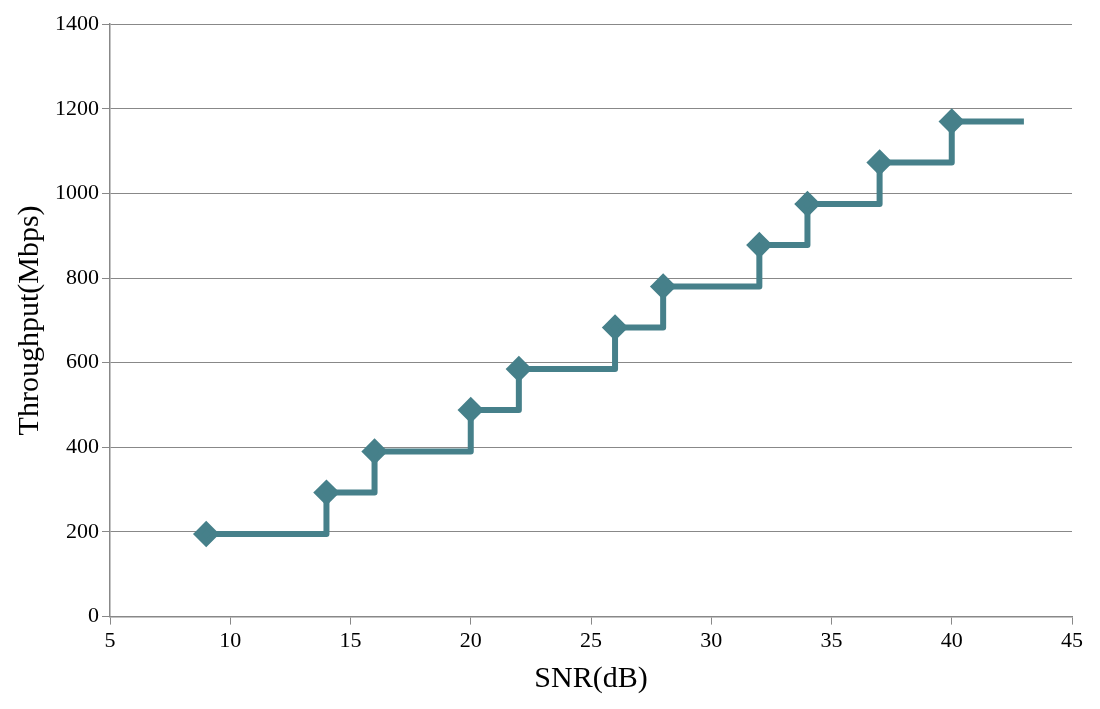 This screenshot has width=1100, height=709. What do you see at coordinates (82, 446) in the screenshot?
I see `y-tick-label: 400` at bounding box center [82, 446].